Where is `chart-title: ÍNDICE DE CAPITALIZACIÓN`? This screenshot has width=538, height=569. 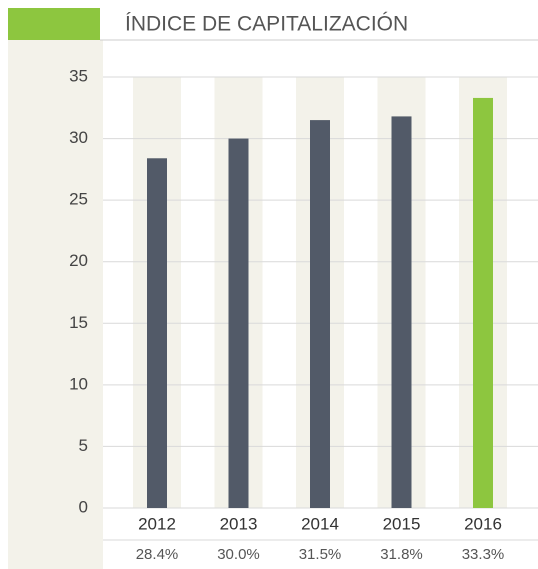
chart-title: ÍNDICE DE CAPITALIZACIÓN is located at coordinates (266, 24).